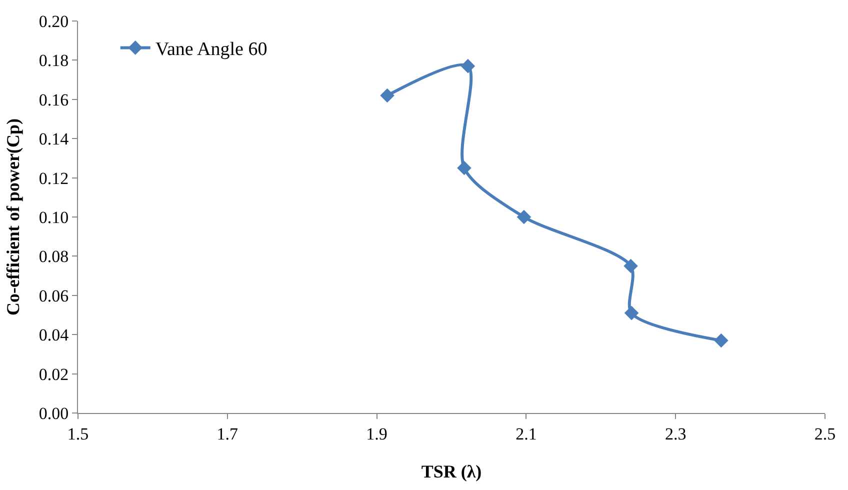 The image size is (848, 490). I want to click on x-tick-label: 1.9, so click(377, 434).